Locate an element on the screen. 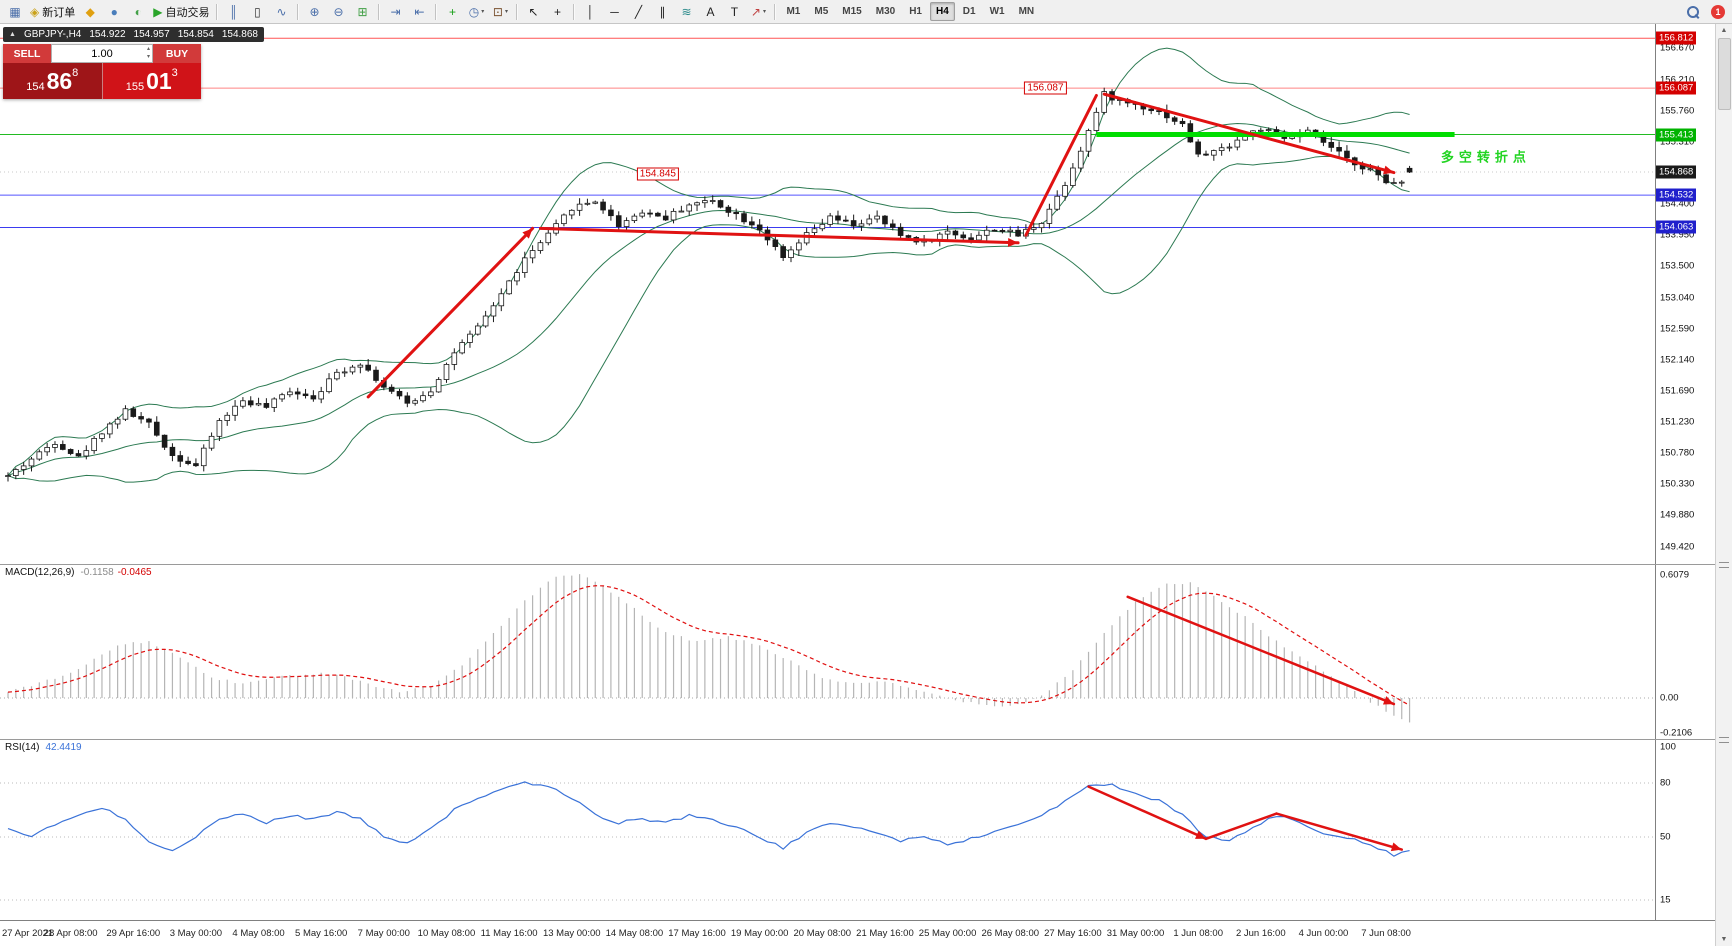 This screenshot has height=946, width=1732. timeframe-w1: W1 is located at coordinates (997, 11).